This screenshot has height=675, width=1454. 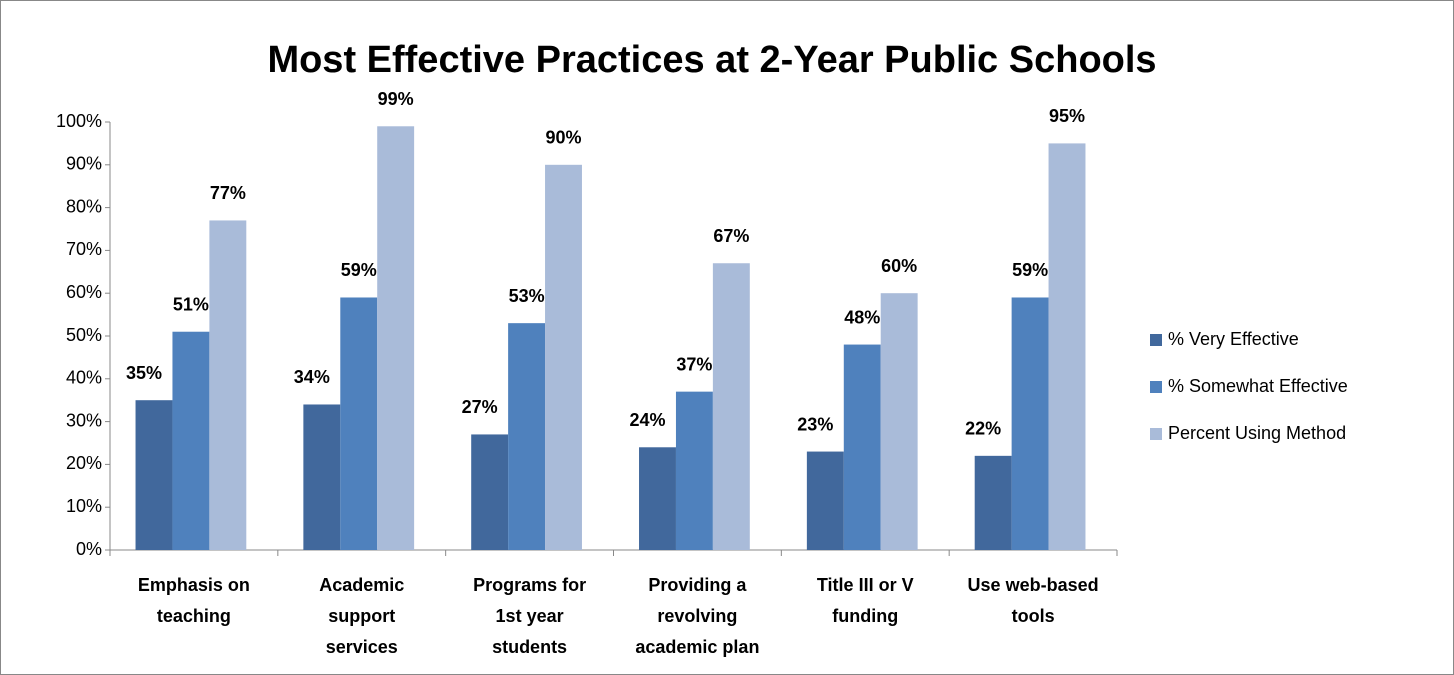 I want to click on data-label: 51%, so click(x=191, y=304).